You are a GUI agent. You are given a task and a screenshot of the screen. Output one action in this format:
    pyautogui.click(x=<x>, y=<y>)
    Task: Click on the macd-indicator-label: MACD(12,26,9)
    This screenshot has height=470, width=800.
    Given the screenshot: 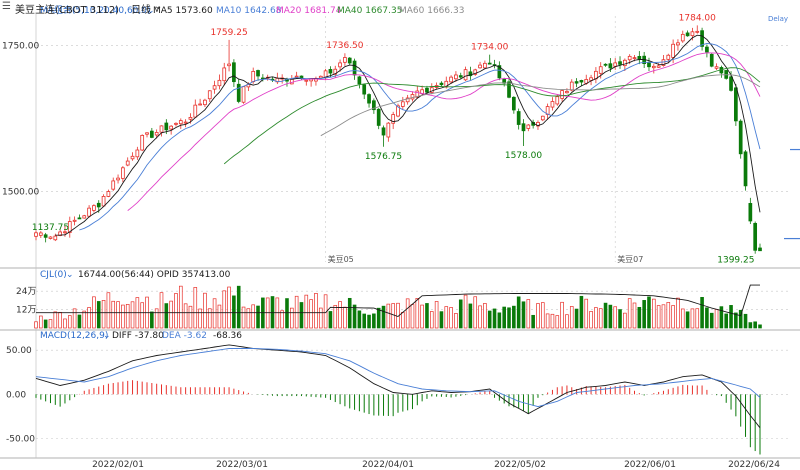 What is the action you would take?
    pyautogui.click(x=74, y=336)
    